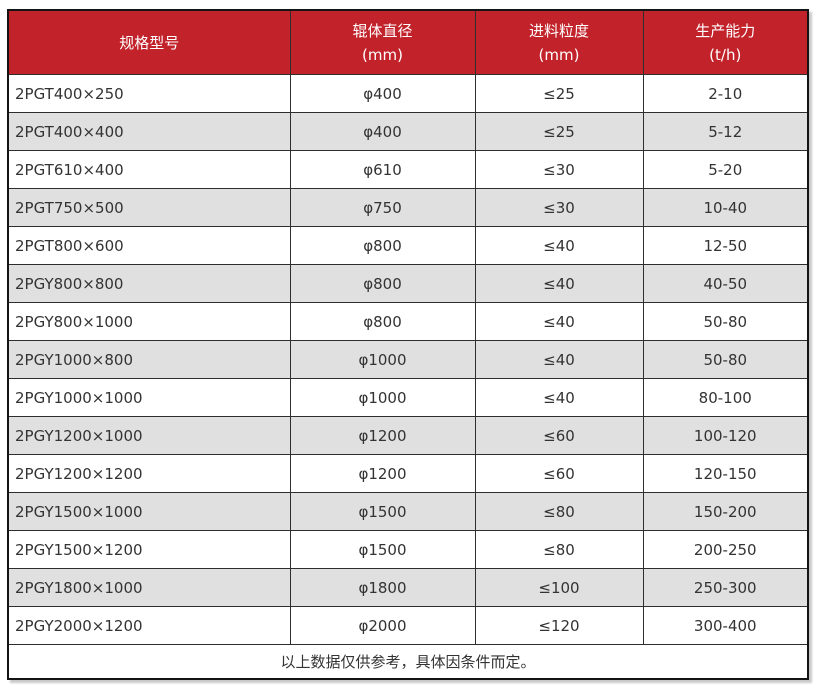 This screenshot has width=816, height=689. What do you see at coordinates (149, 397) in the screenshot?
I see `model-cell: 2PGY1000×1000` at bounding box center [149, 397].